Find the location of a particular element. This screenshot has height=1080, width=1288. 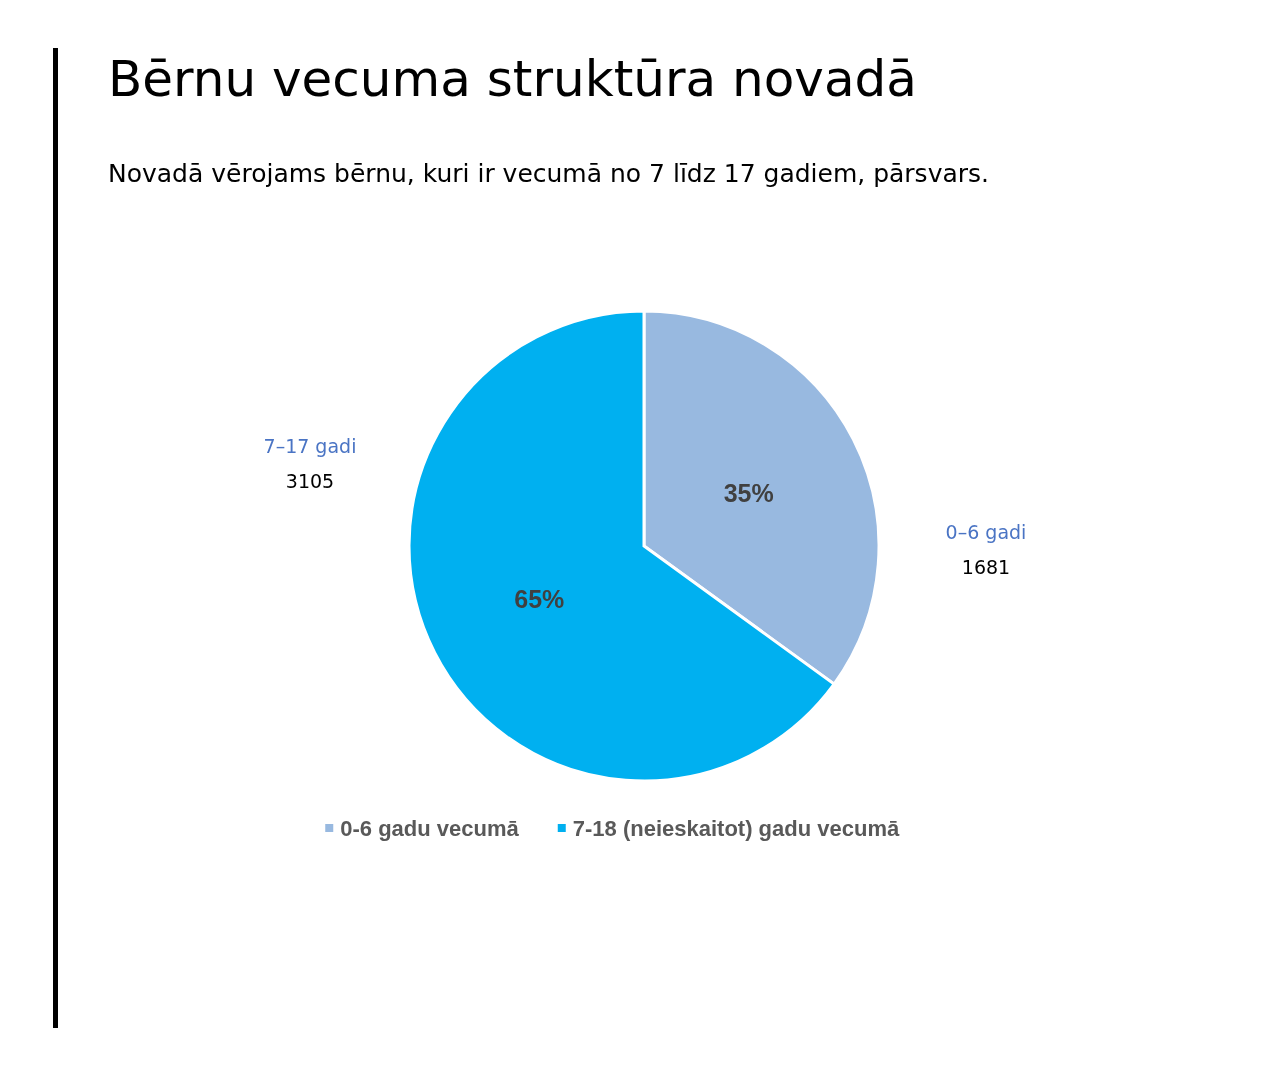

data-label: 65% is located at coordinates (539, 599).